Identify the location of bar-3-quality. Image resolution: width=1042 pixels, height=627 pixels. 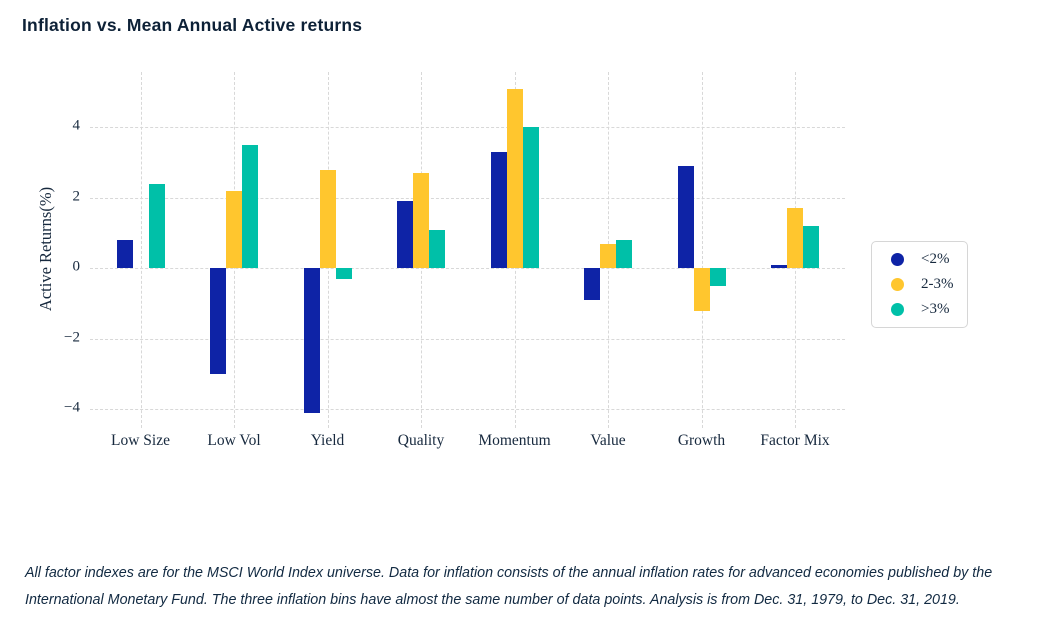
(437, 249).